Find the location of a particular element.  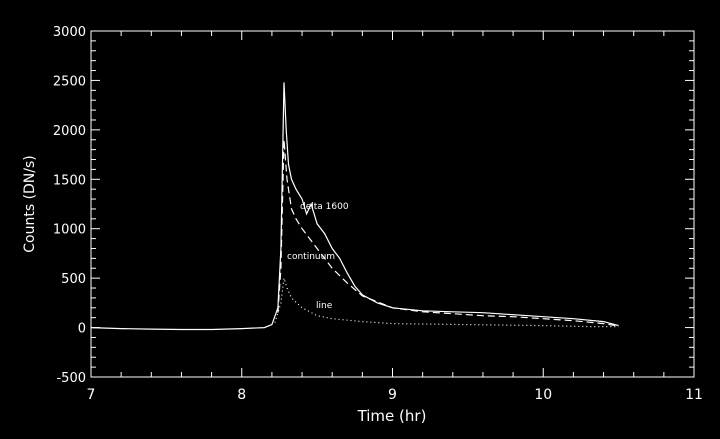

x-tick-label: 10 is located at coordinates (543, 395).